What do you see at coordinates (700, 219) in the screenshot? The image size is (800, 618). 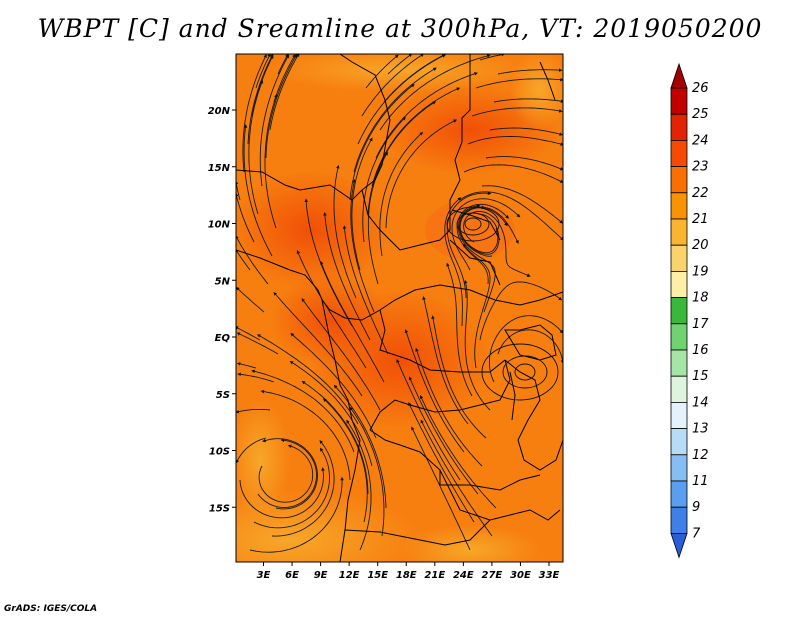 I see `colorbar-label: 21` at bounding box center [700, 219].